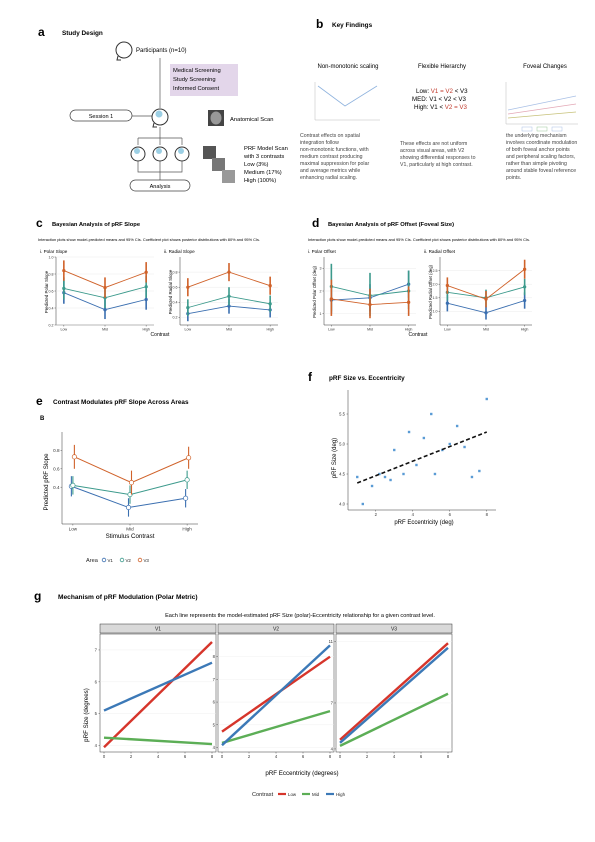 The image size is (595, 842). What do you see at coordinates (319, 24) in the screenshot?
I see `panel-b-letter: b` at bounding box center [319, 24].